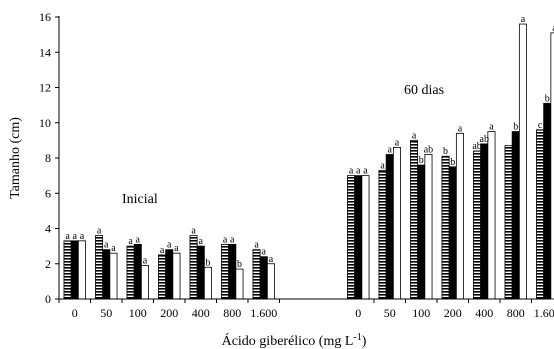 The image size is (554, 349). I want to click on y-tick-label: 8, so click(48, 158).